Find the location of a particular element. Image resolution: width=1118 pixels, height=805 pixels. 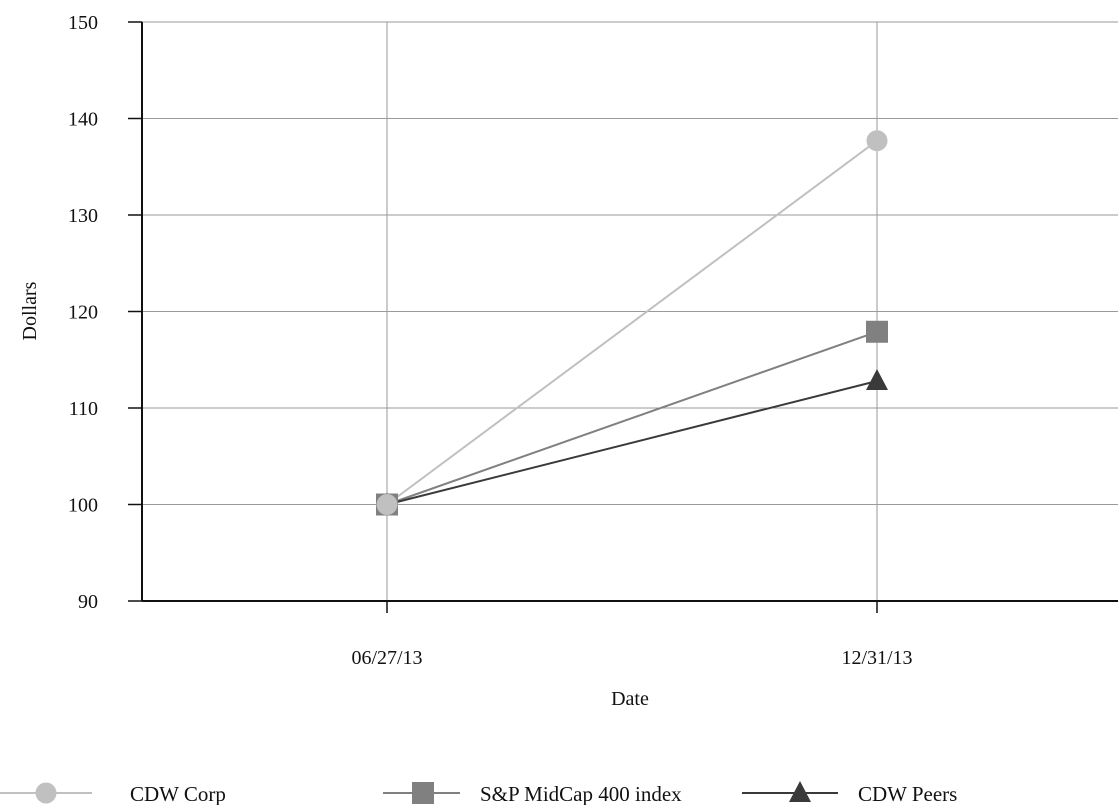

y-tick-label: 100 is located at coordinates (83, 506).